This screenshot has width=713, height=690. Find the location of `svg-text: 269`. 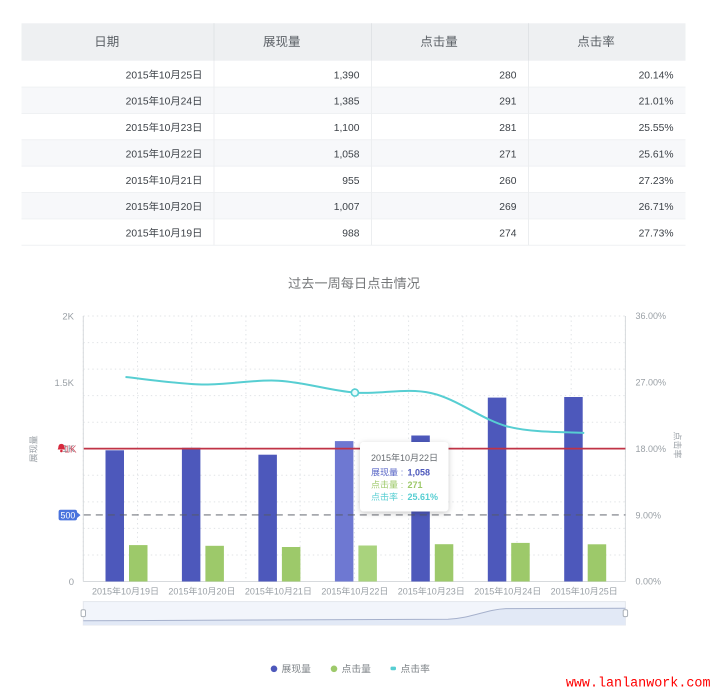

svg-text: 269 is located at coordinates (507, 207).